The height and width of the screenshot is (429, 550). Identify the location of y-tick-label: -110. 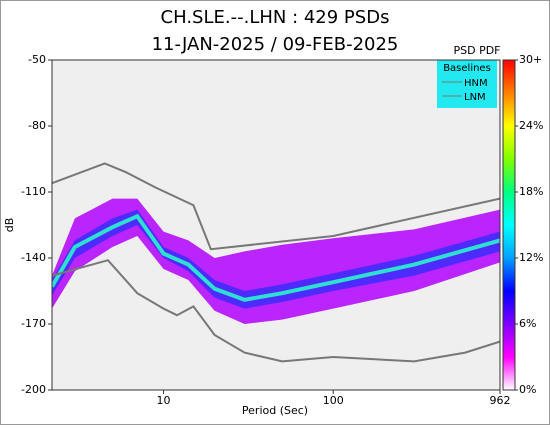
(33, 191).